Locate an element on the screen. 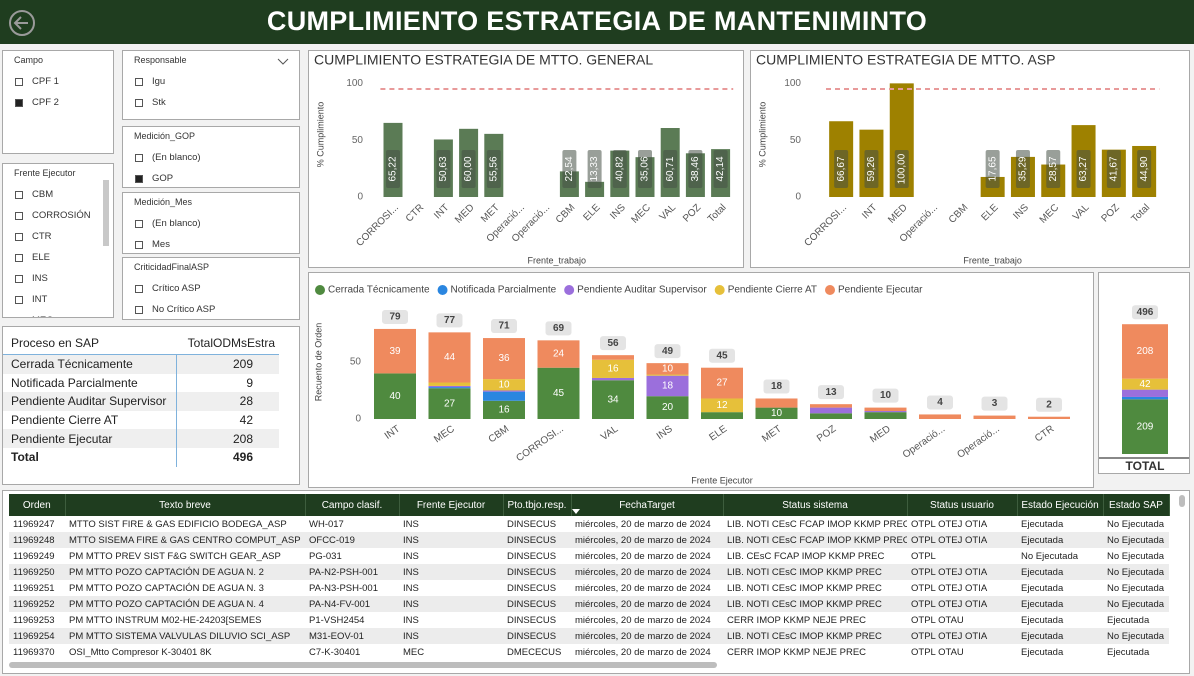  total-label: 496 is located at coordinates (1145, 312).